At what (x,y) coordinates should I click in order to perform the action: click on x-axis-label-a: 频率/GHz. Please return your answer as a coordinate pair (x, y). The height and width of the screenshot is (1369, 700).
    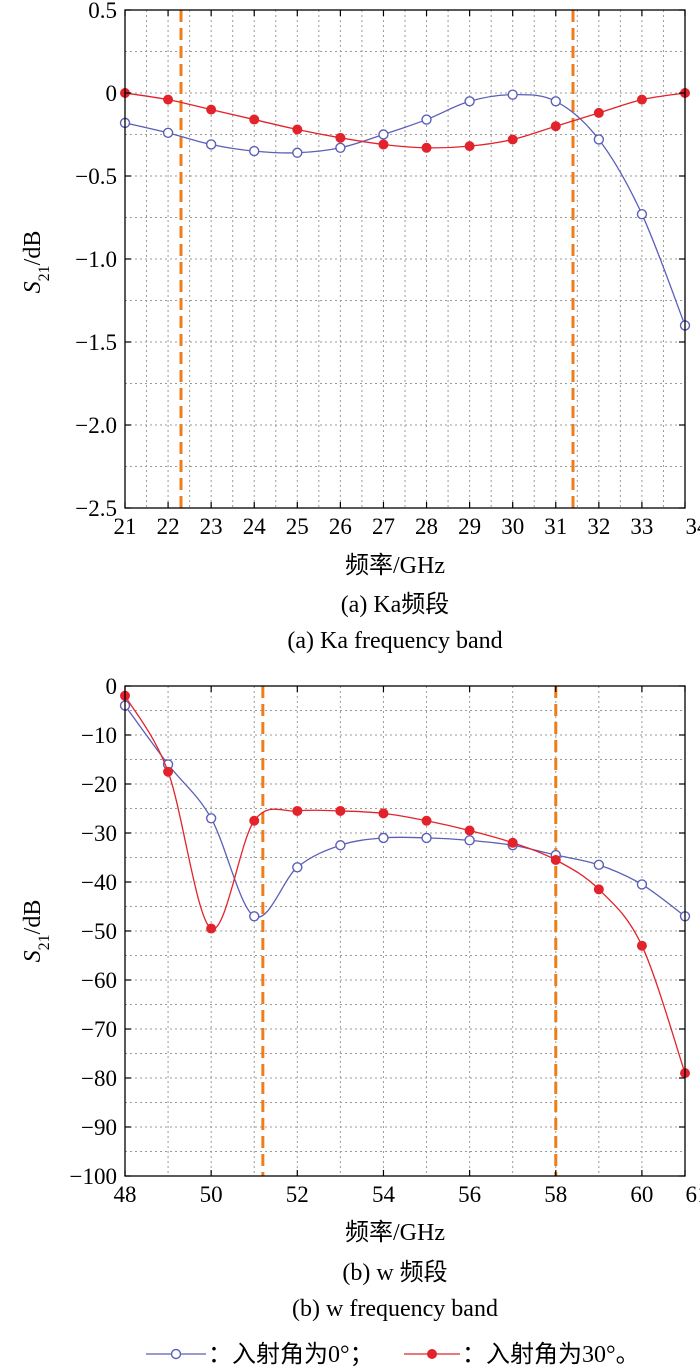
    Looking at the image, I should click on (395, 565).